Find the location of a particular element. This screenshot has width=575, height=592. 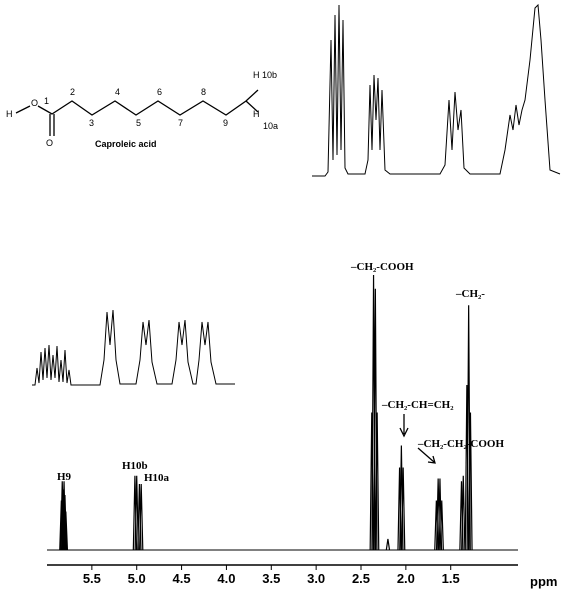

inset-olefinic is located at coordinates (133, 347).